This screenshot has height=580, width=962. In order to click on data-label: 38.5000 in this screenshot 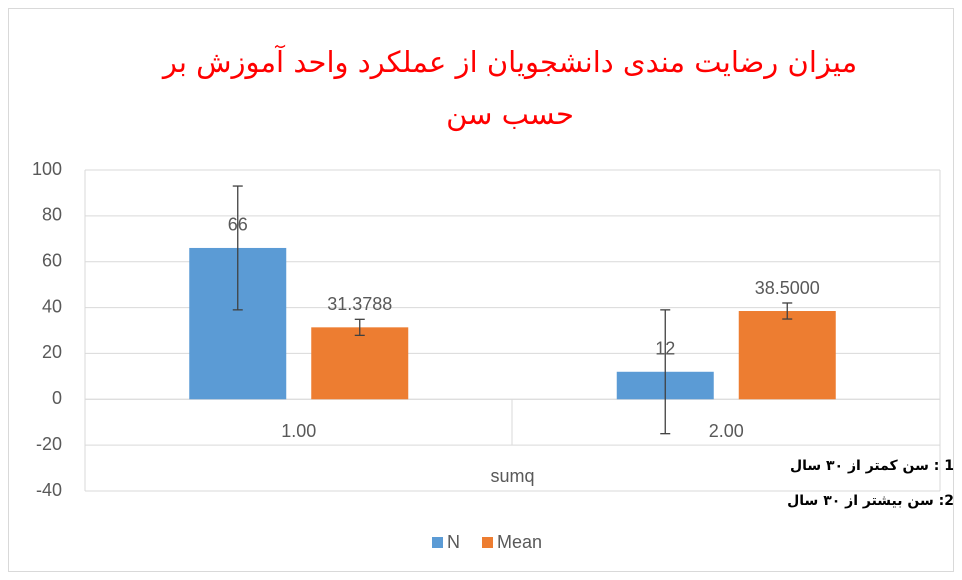, I will do `click(787, 288)`.